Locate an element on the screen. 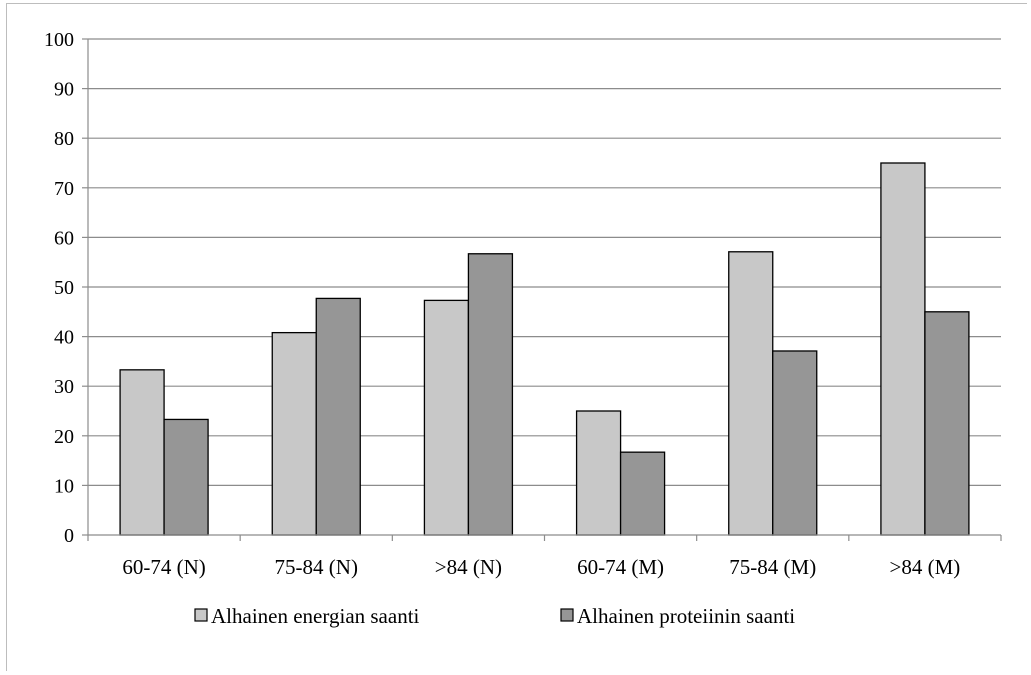  legend-label: Alhainen proteiinin saanti is located at coordinates (686, 616).